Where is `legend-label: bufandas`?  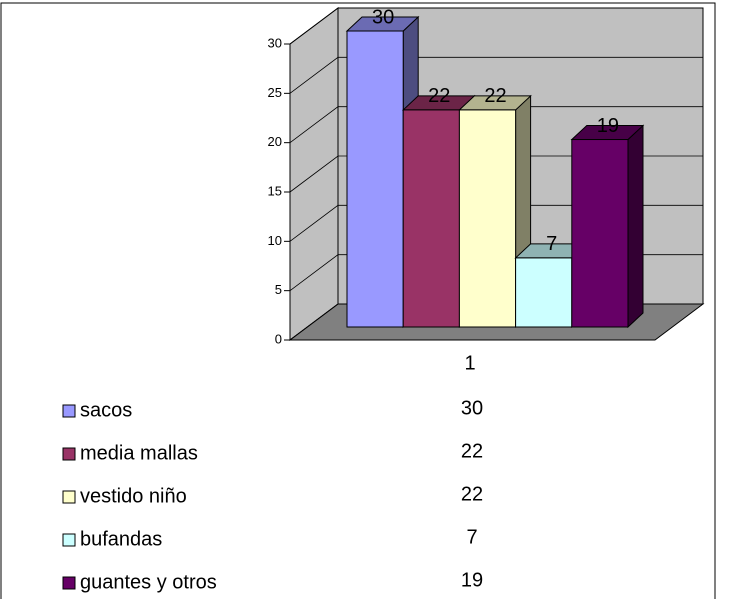
legend-label: bufandas is located at coordinates (121, 539).